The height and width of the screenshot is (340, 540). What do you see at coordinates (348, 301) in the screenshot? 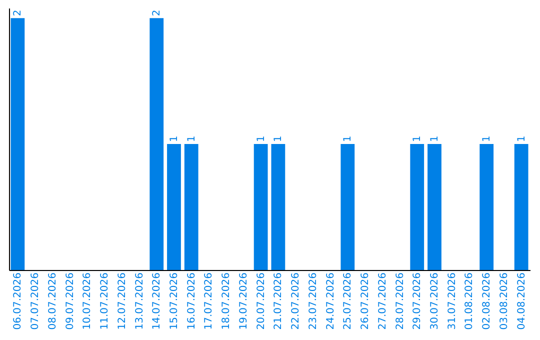
I see `x-tick-label: 25.07.2026` at bounding box center [348, 301].